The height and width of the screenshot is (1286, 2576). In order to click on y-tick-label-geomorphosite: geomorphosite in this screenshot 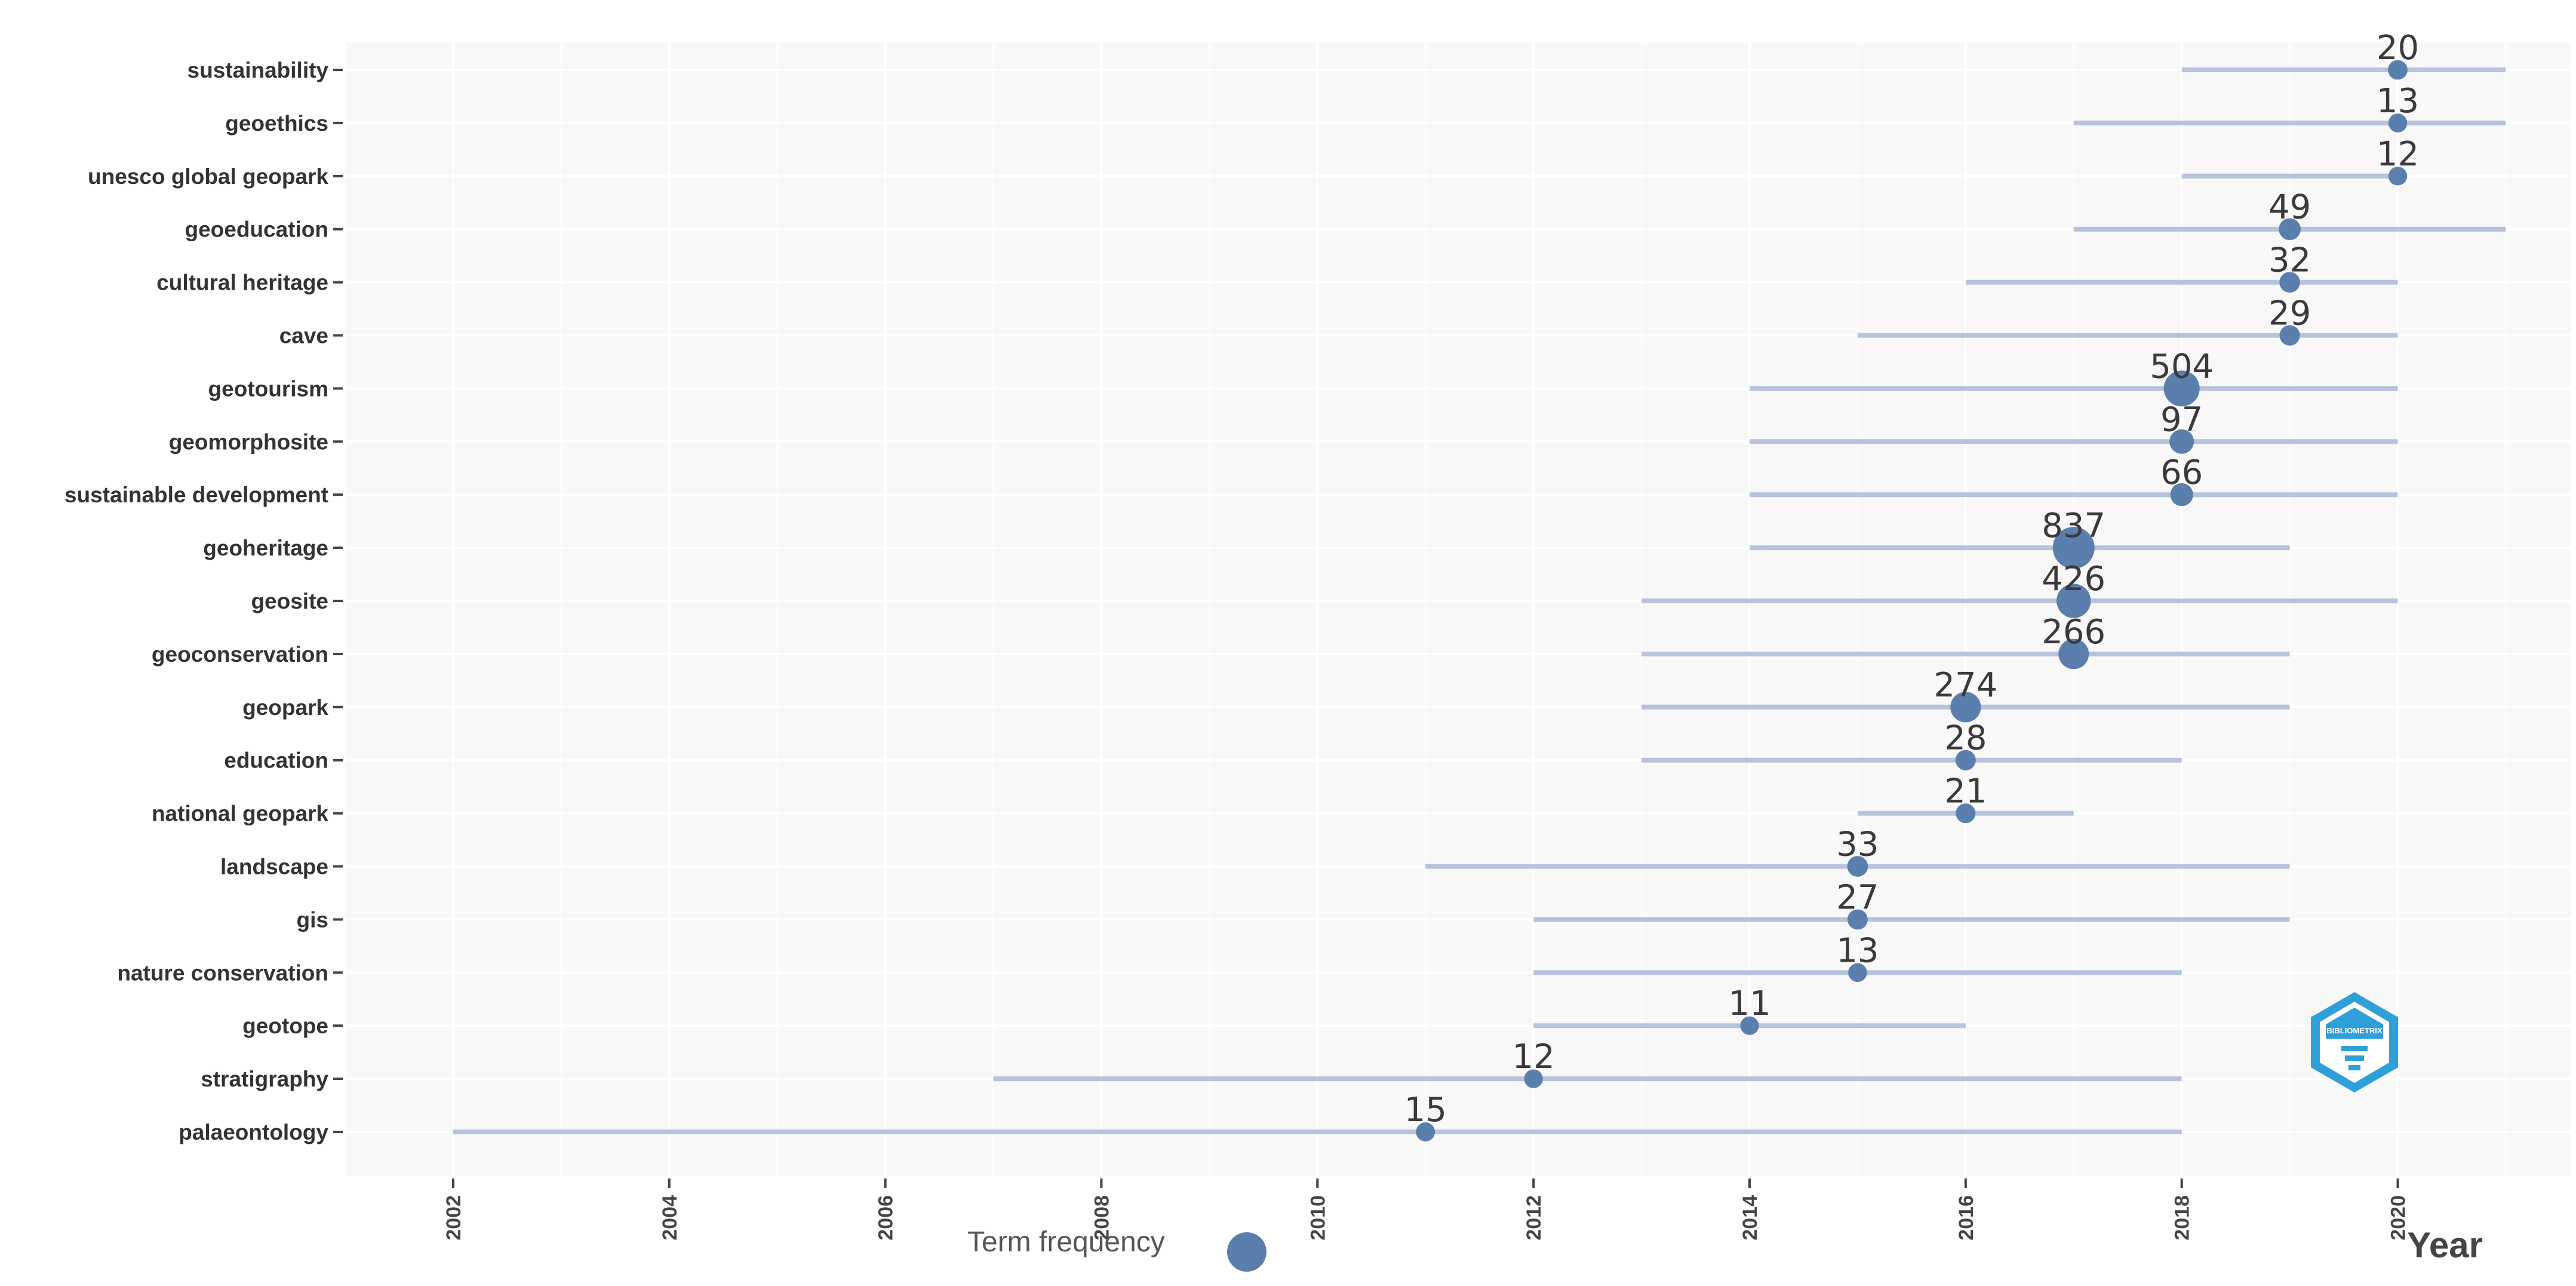, I will do `click(248, 441)`.